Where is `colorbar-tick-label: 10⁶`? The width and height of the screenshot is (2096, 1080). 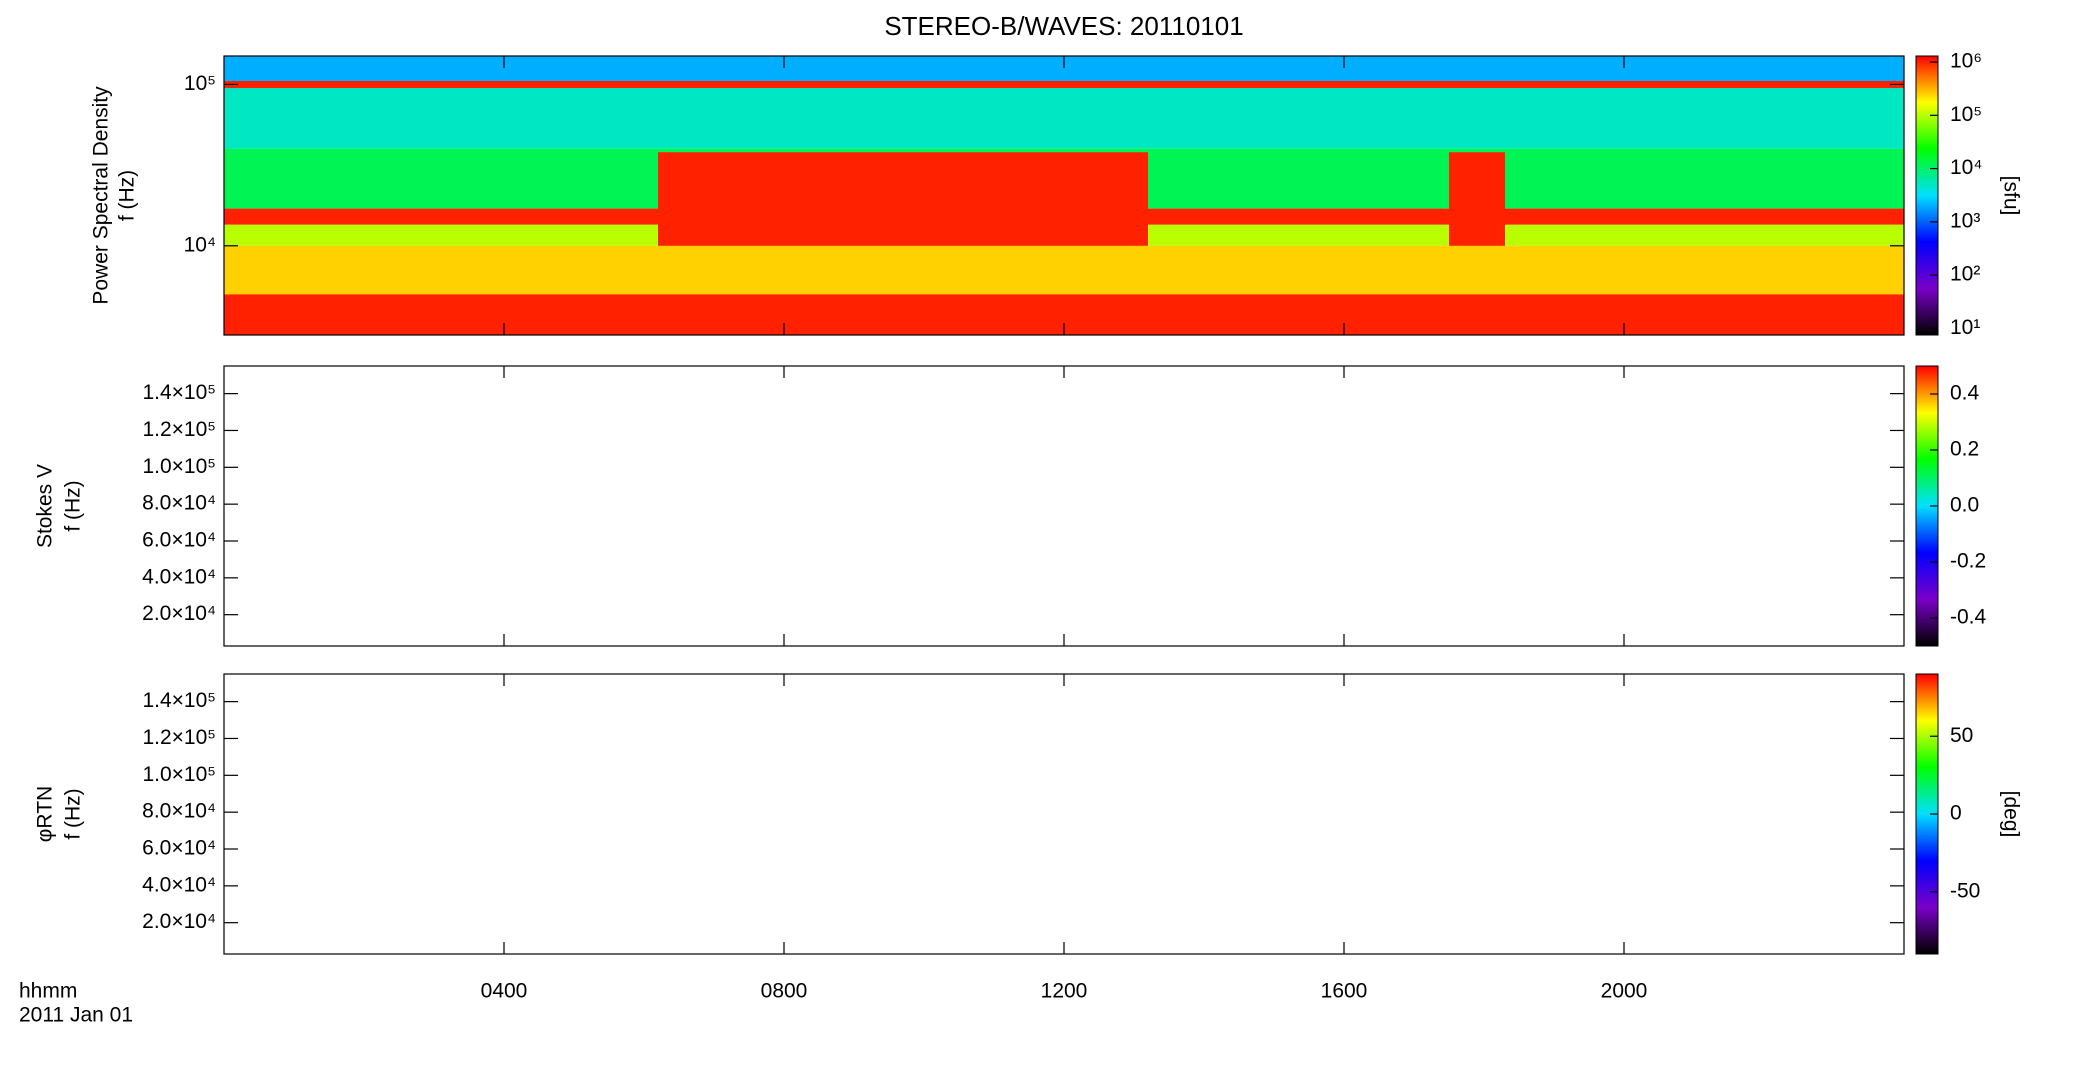 colorbar-tick-label: 10⁶ is located at coordinates (1966, 61).